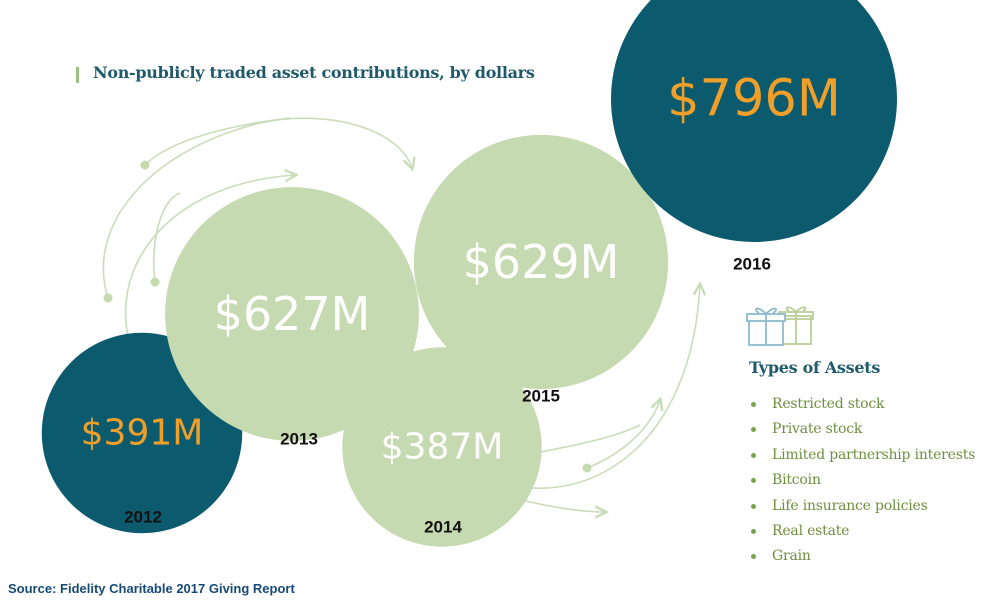 The image size is (1000, 600). I want to click on year-label: 2014, so click(443, 527).